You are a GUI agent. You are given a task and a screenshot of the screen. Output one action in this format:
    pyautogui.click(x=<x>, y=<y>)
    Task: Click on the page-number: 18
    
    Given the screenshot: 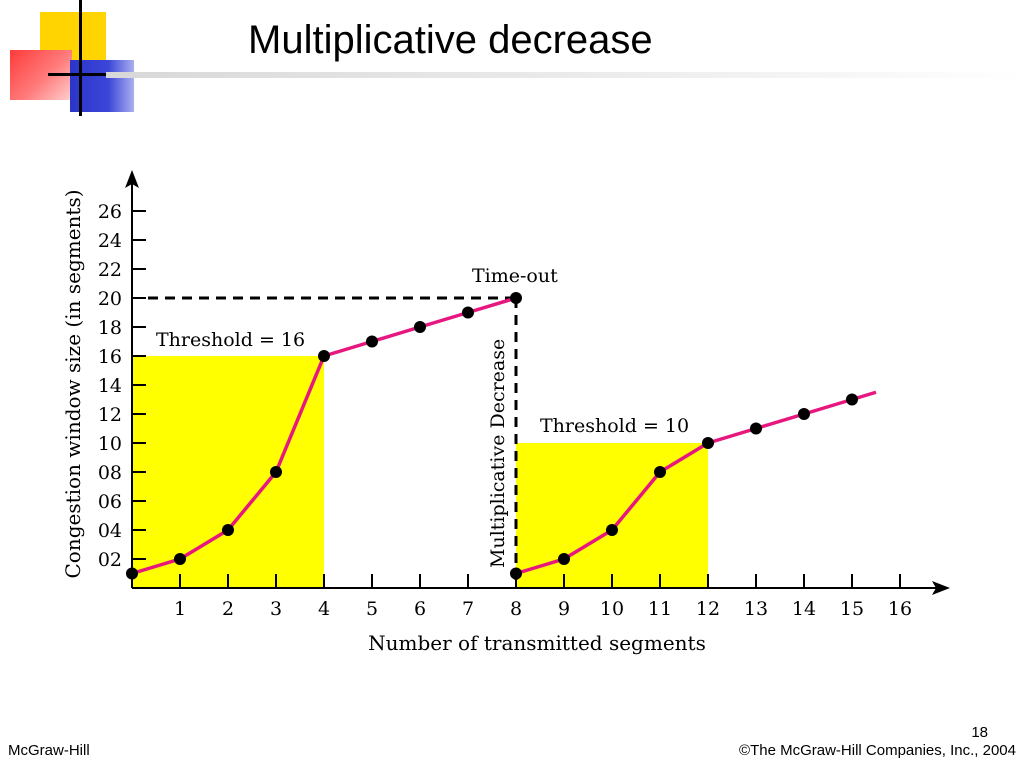 What is the action you would take?
    pyautogui.click(x=979, y=732)
    